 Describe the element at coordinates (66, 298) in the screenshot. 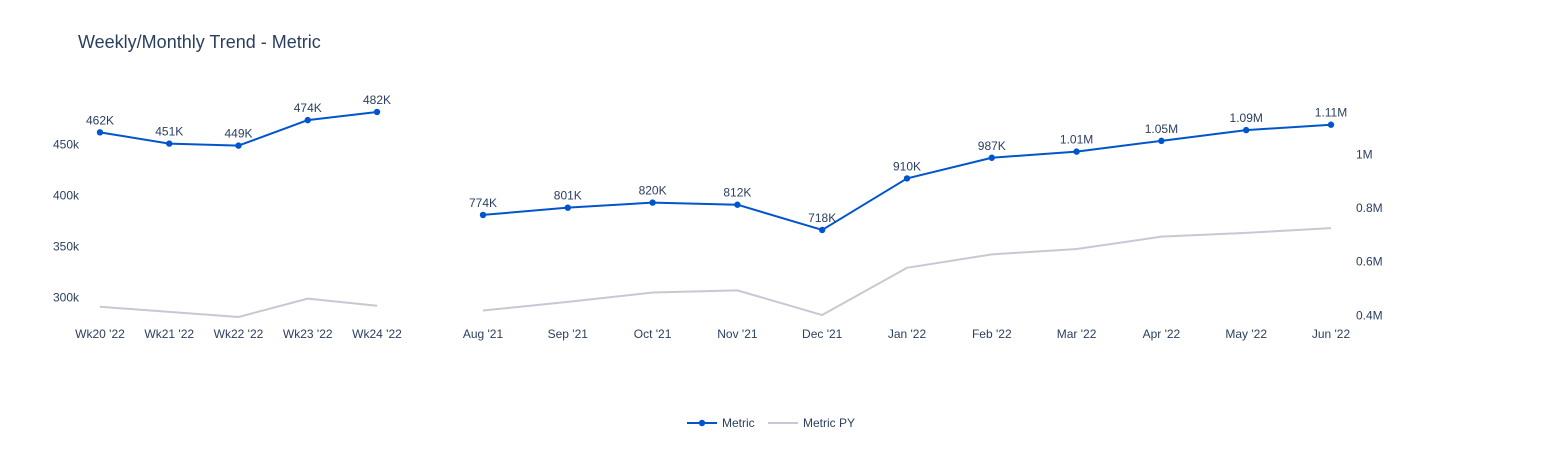

I see `y-tick-label: 300k` at that location.